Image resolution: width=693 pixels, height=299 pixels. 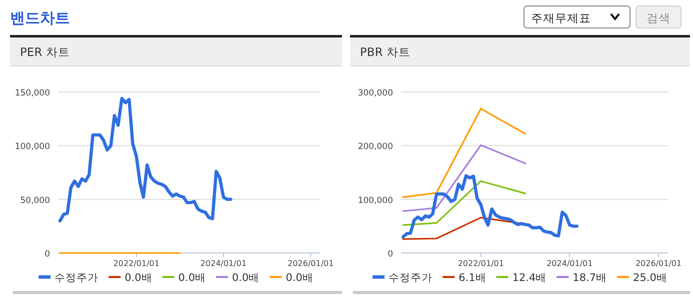 I want to click on select: 주재무제표, so click(x=577, y=17).